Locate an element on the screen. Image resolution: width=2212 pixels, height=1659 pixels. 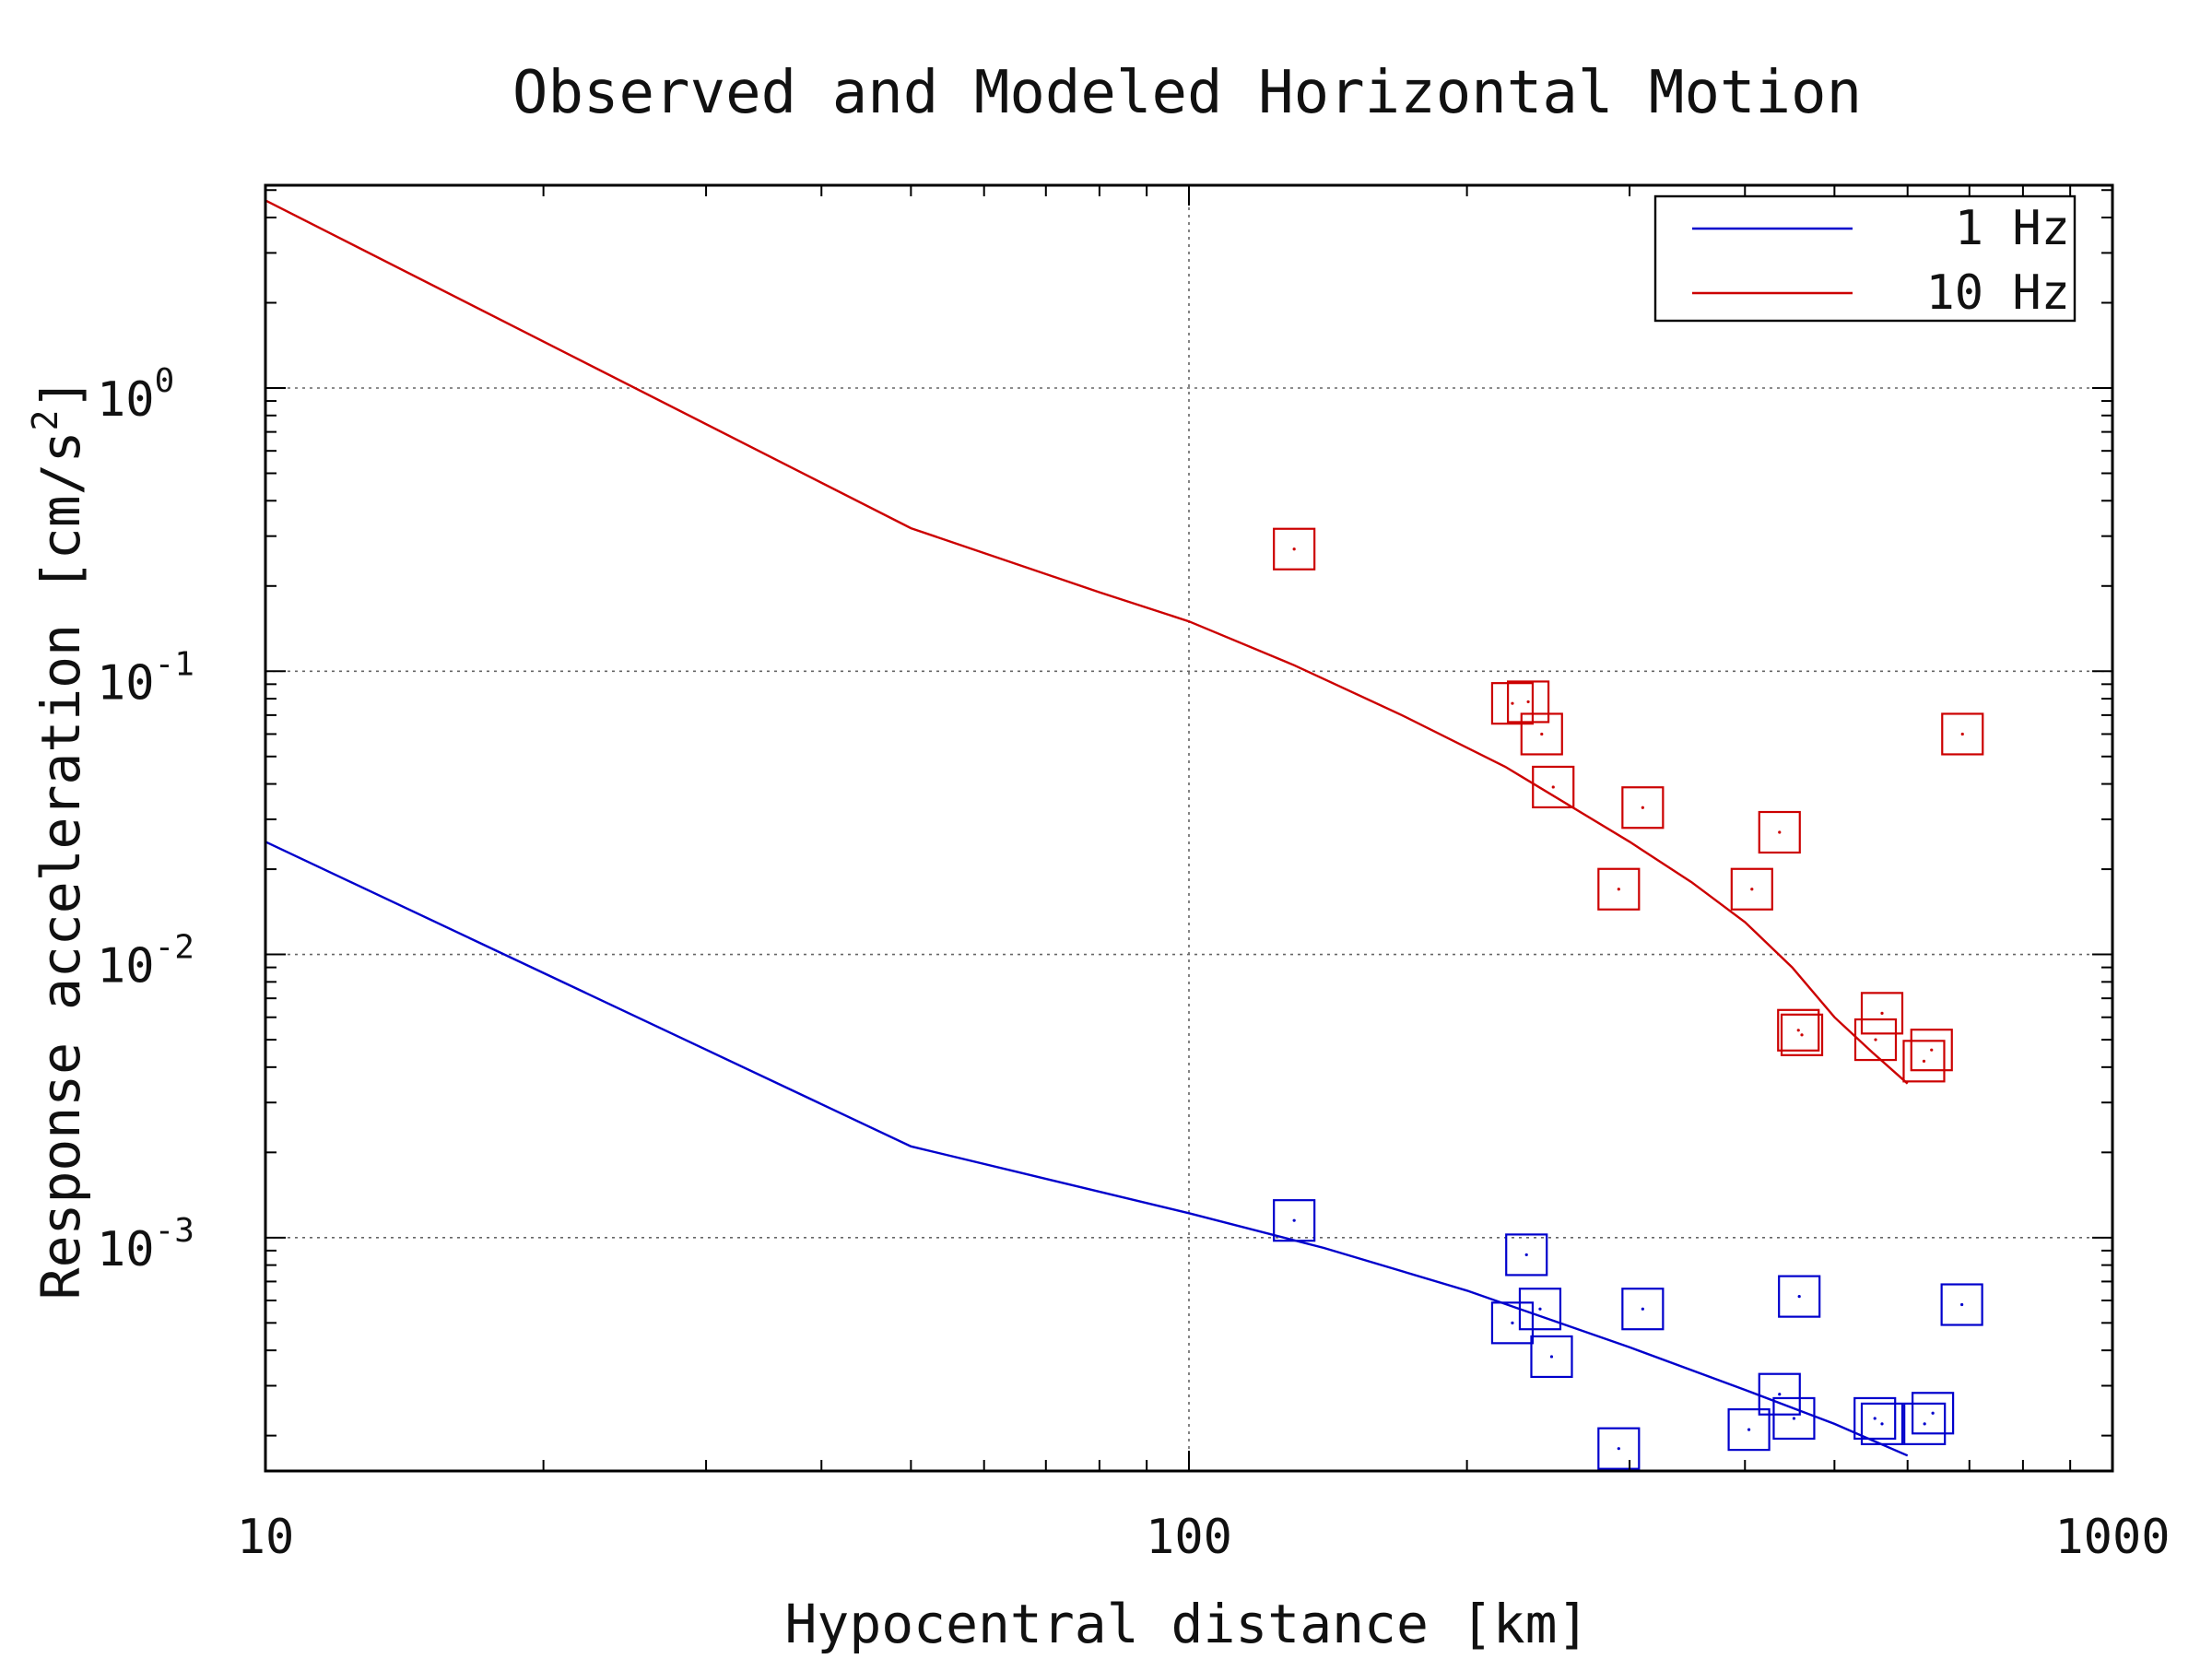
legend-box is located at coordinates (1865, 258).